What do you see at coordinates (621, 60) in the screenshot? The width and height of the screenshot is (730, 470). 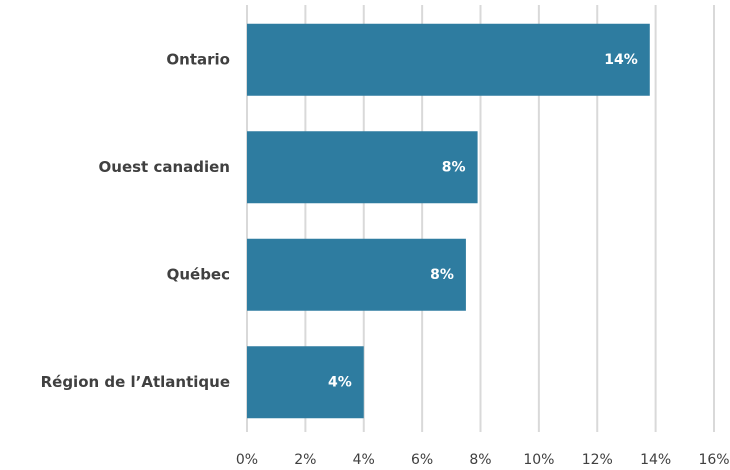 I see `value-label: 14%` at bounding box center [621, 60].